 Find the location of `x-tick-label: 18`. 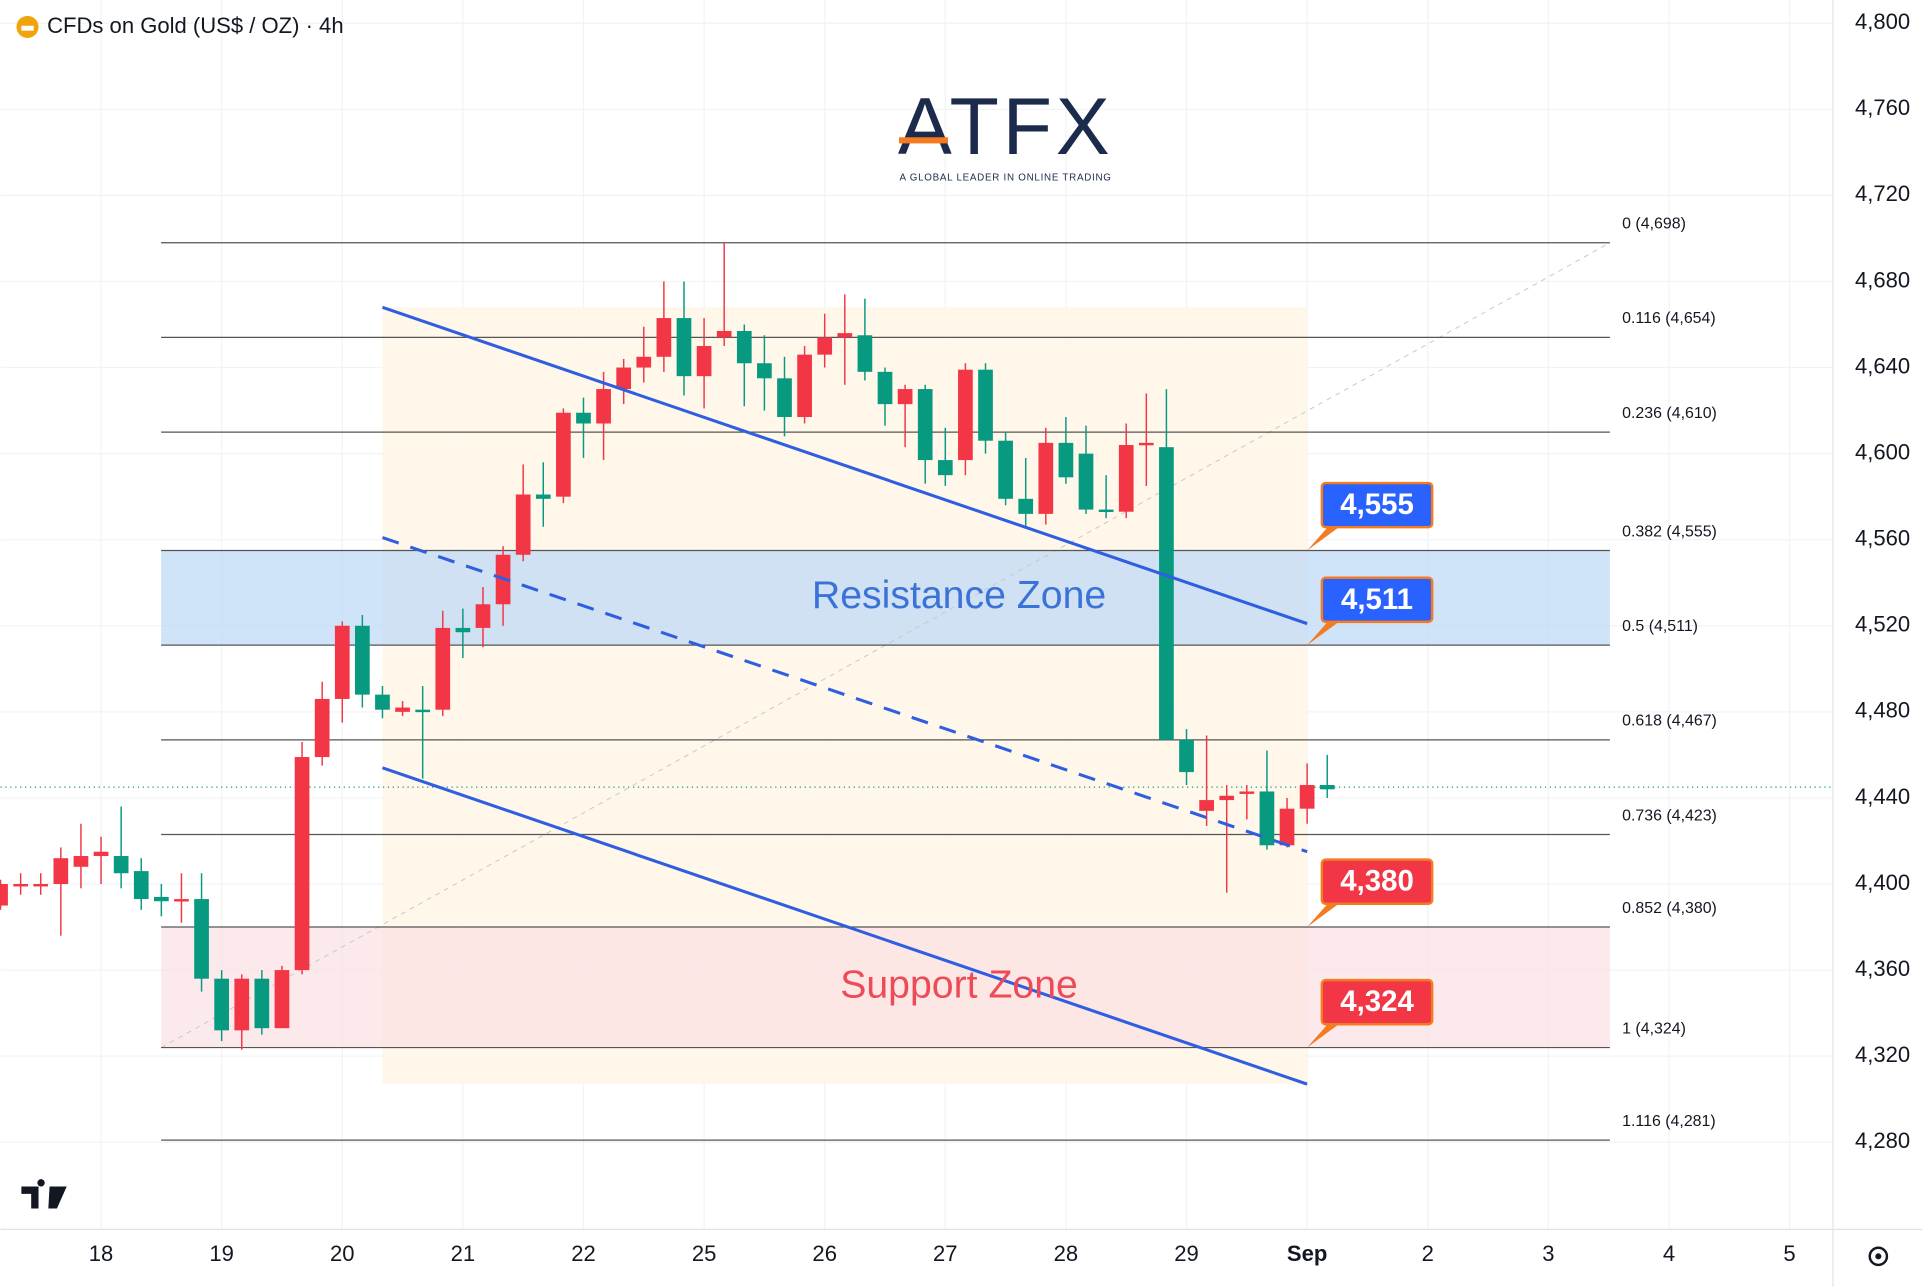

x-tick-label: 18 is located at coordinates (101, 1253).